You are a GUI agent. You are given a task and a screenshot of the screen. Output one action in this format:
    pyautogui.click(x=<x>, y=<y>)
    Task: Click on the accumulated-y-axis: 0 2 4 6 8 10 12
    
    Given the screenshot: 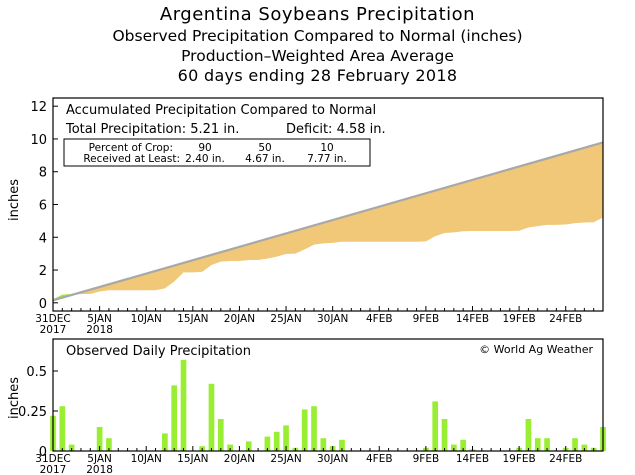 What is the action you would take?
    pyautogui.click(x=44, y=206)
    